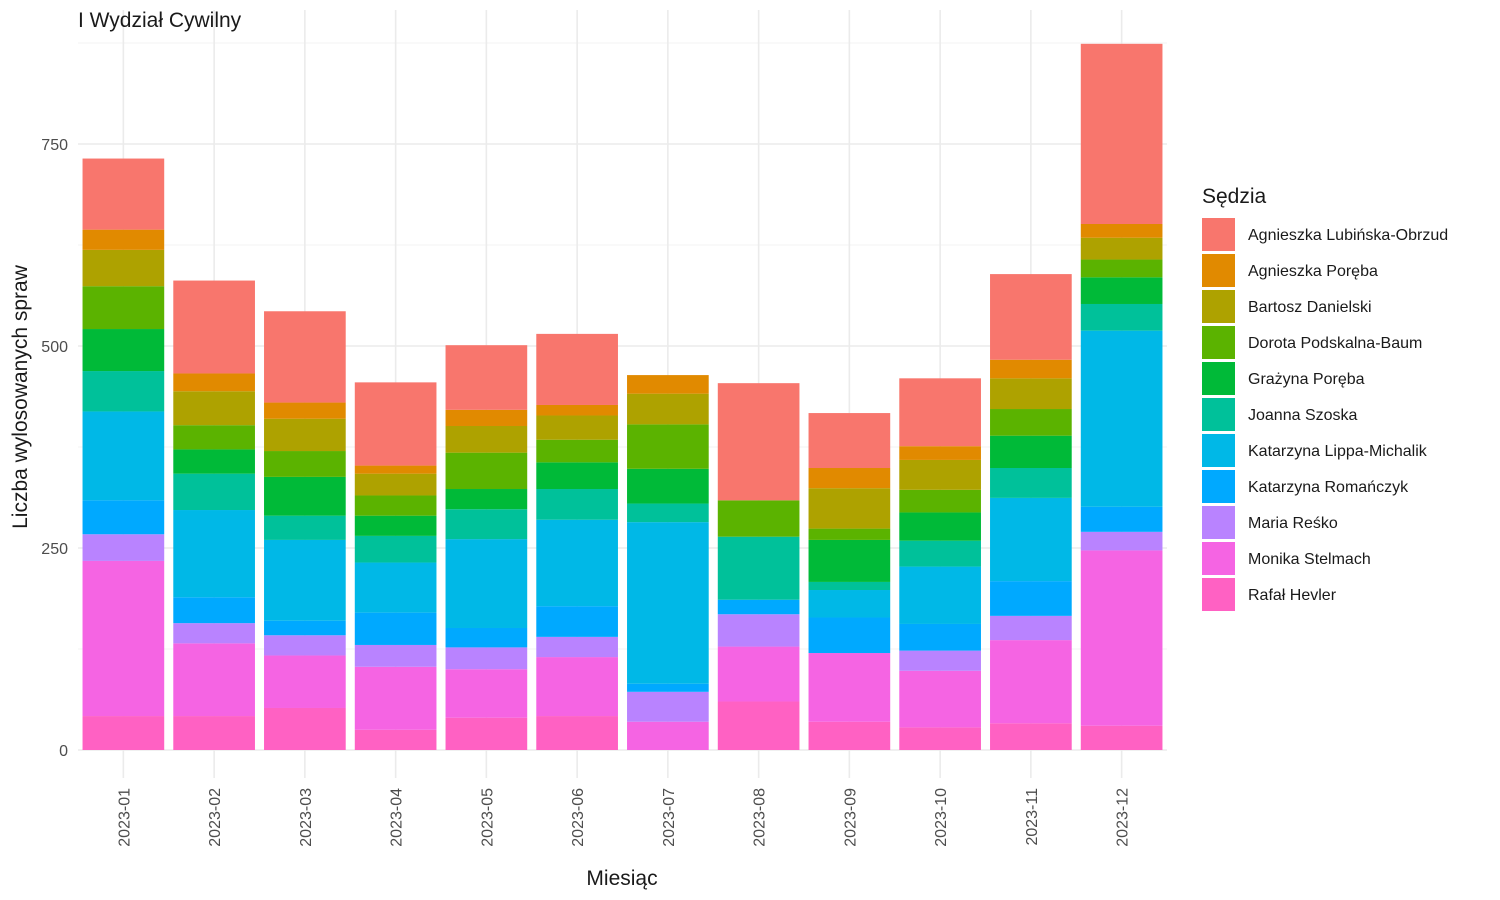  I want to click on y-tick-label: 500, so click(54, 347).